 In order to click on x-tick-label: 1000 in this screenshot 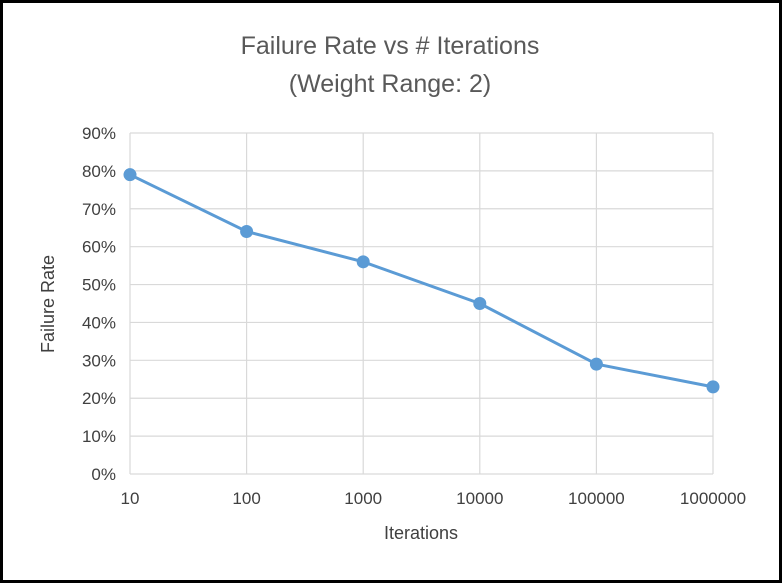, I will do `click(363, 498)`.